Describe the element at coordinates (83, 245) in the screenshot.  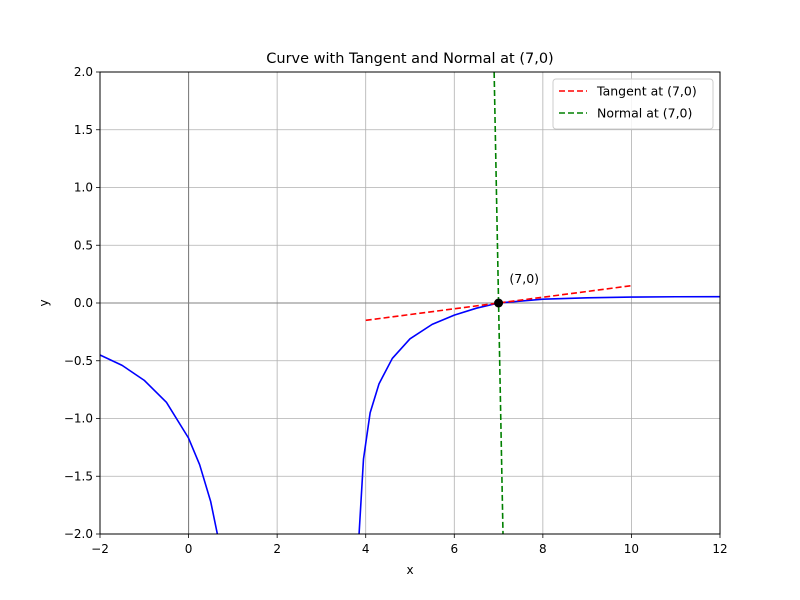
I see `y-tick-label-5: 0.5` at that location.